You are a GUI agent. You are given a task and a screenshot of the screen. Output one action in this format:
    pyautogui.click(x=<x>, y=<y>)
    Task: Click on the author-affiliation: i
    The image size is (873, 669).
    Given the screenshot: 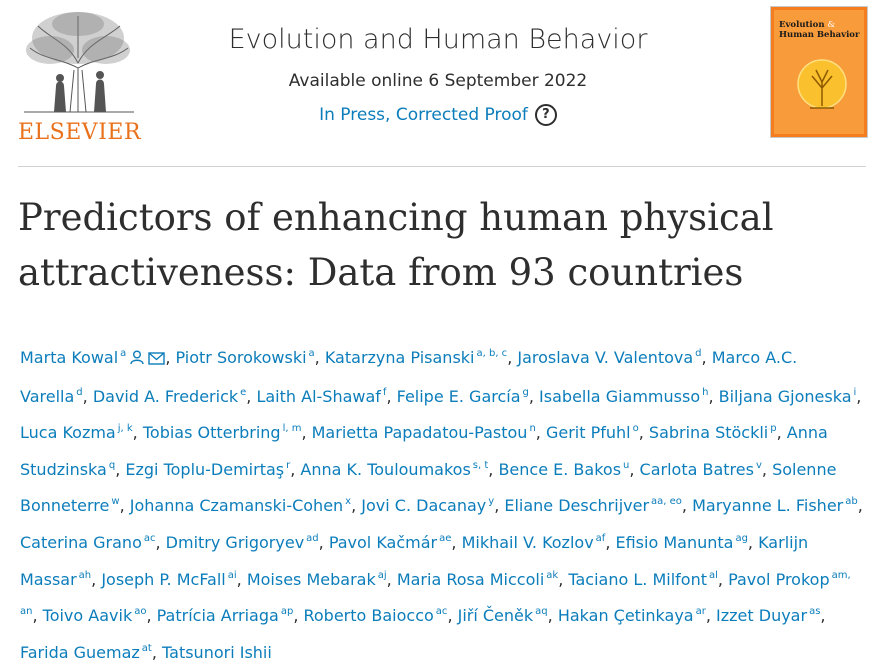 What is the action you would take?
    pyautogui.click(x=855, y=392)
    